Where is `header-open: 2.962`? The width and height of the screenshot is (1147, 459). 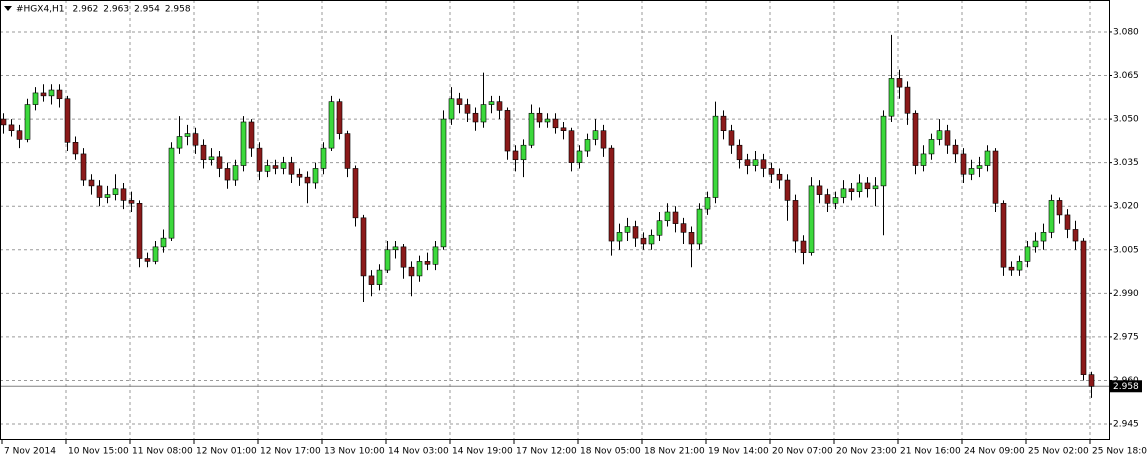
header-open: 2.962 is located at coordinates (86, 10).